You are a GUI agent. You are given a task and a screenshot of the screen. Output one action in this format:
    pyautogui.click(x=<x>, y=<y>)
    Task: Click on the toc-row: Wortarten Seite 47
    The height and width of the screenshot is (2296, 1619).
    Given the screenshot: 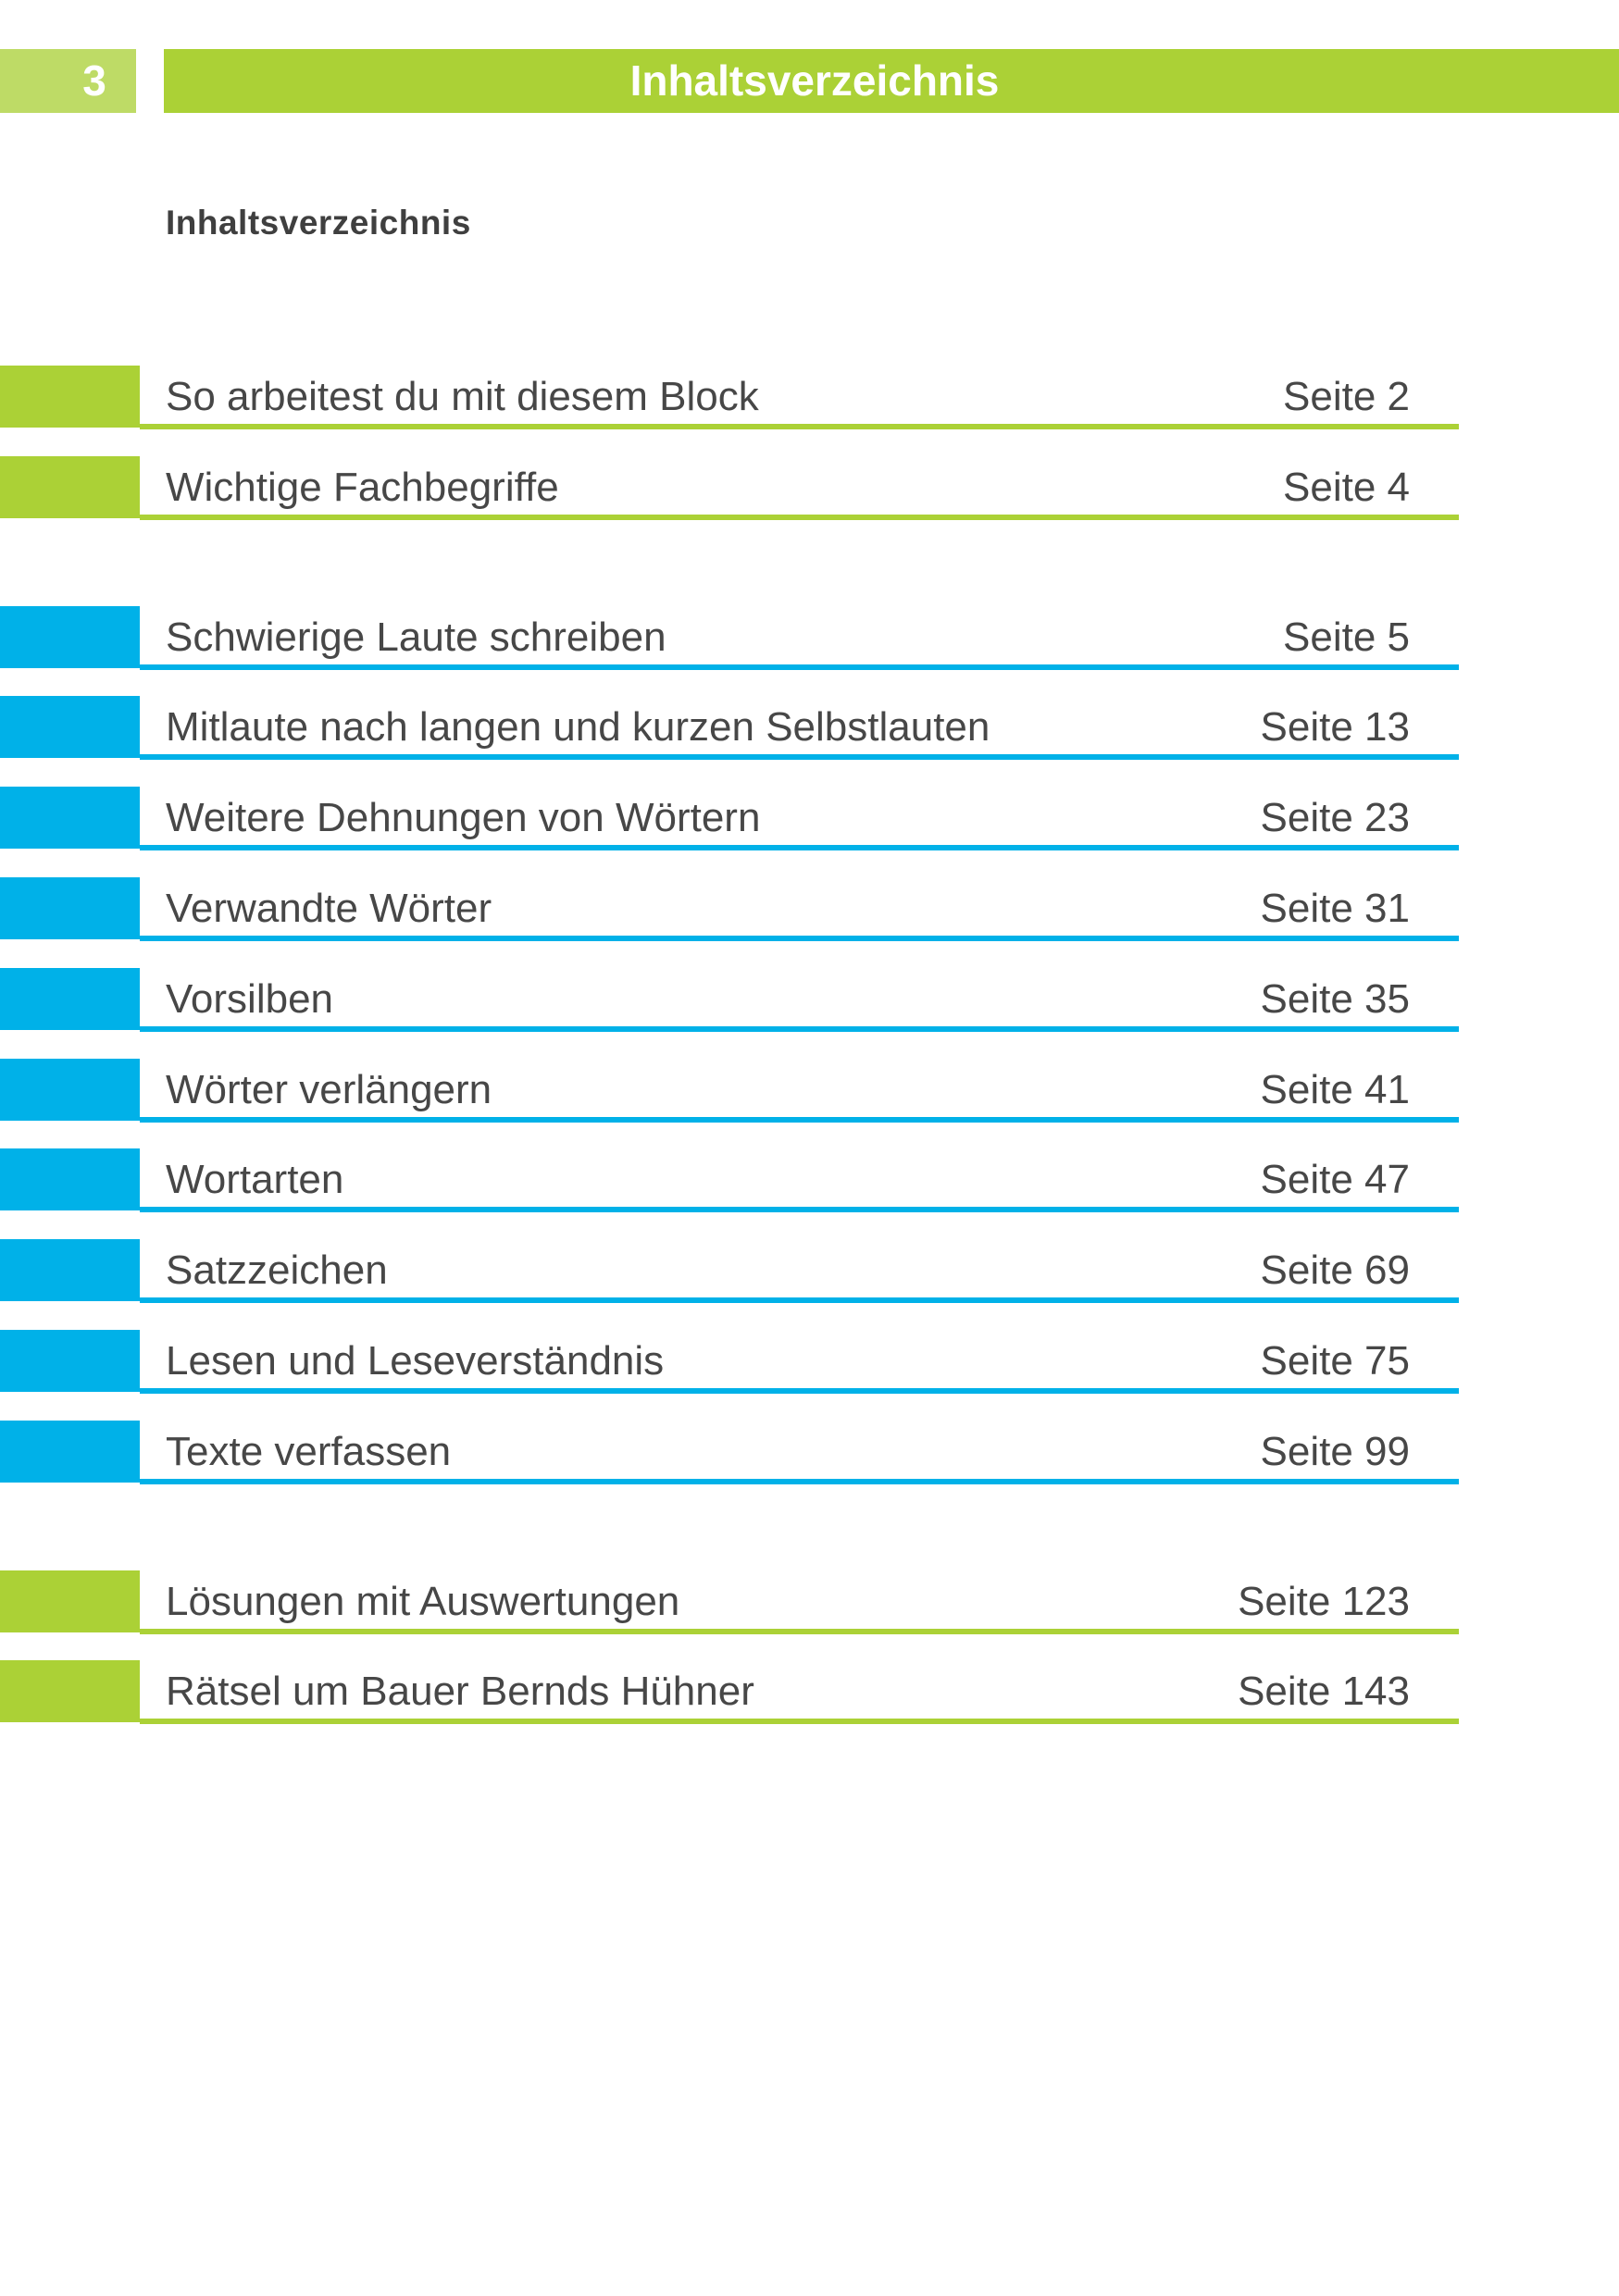 What is the action you would take?
    pyautogui.click(x=730, y=1180)
    